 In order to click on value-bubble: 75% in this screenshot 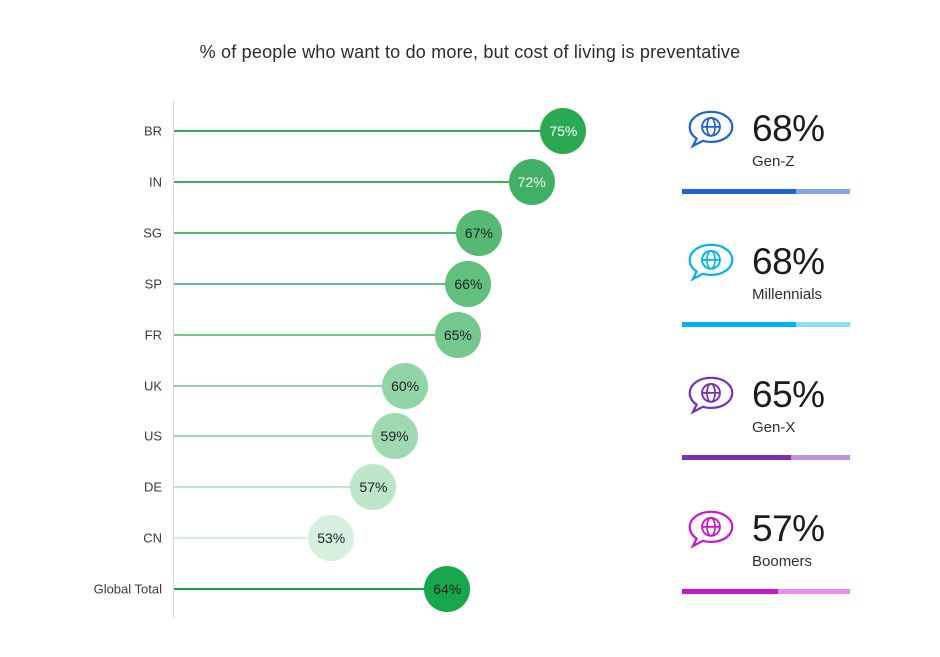, I will do `click(563, 131)`.